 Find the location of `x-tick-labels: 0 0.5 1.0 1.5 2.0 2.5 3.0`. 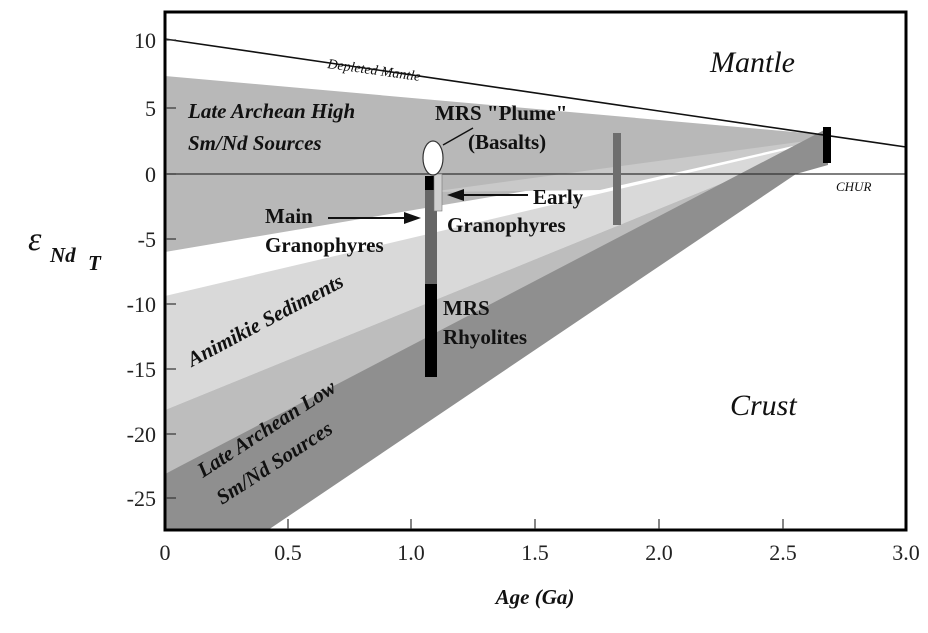

x-tick-labels: 0 0.5 1.0 1.5 2.0 2.5 3.0 is located at coordinates (540, 552).